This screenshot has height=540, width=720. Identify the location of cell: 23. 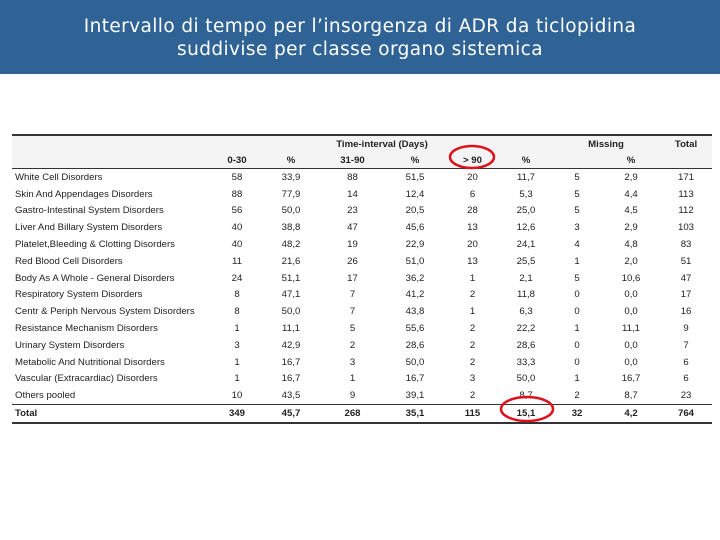
(686, 396).